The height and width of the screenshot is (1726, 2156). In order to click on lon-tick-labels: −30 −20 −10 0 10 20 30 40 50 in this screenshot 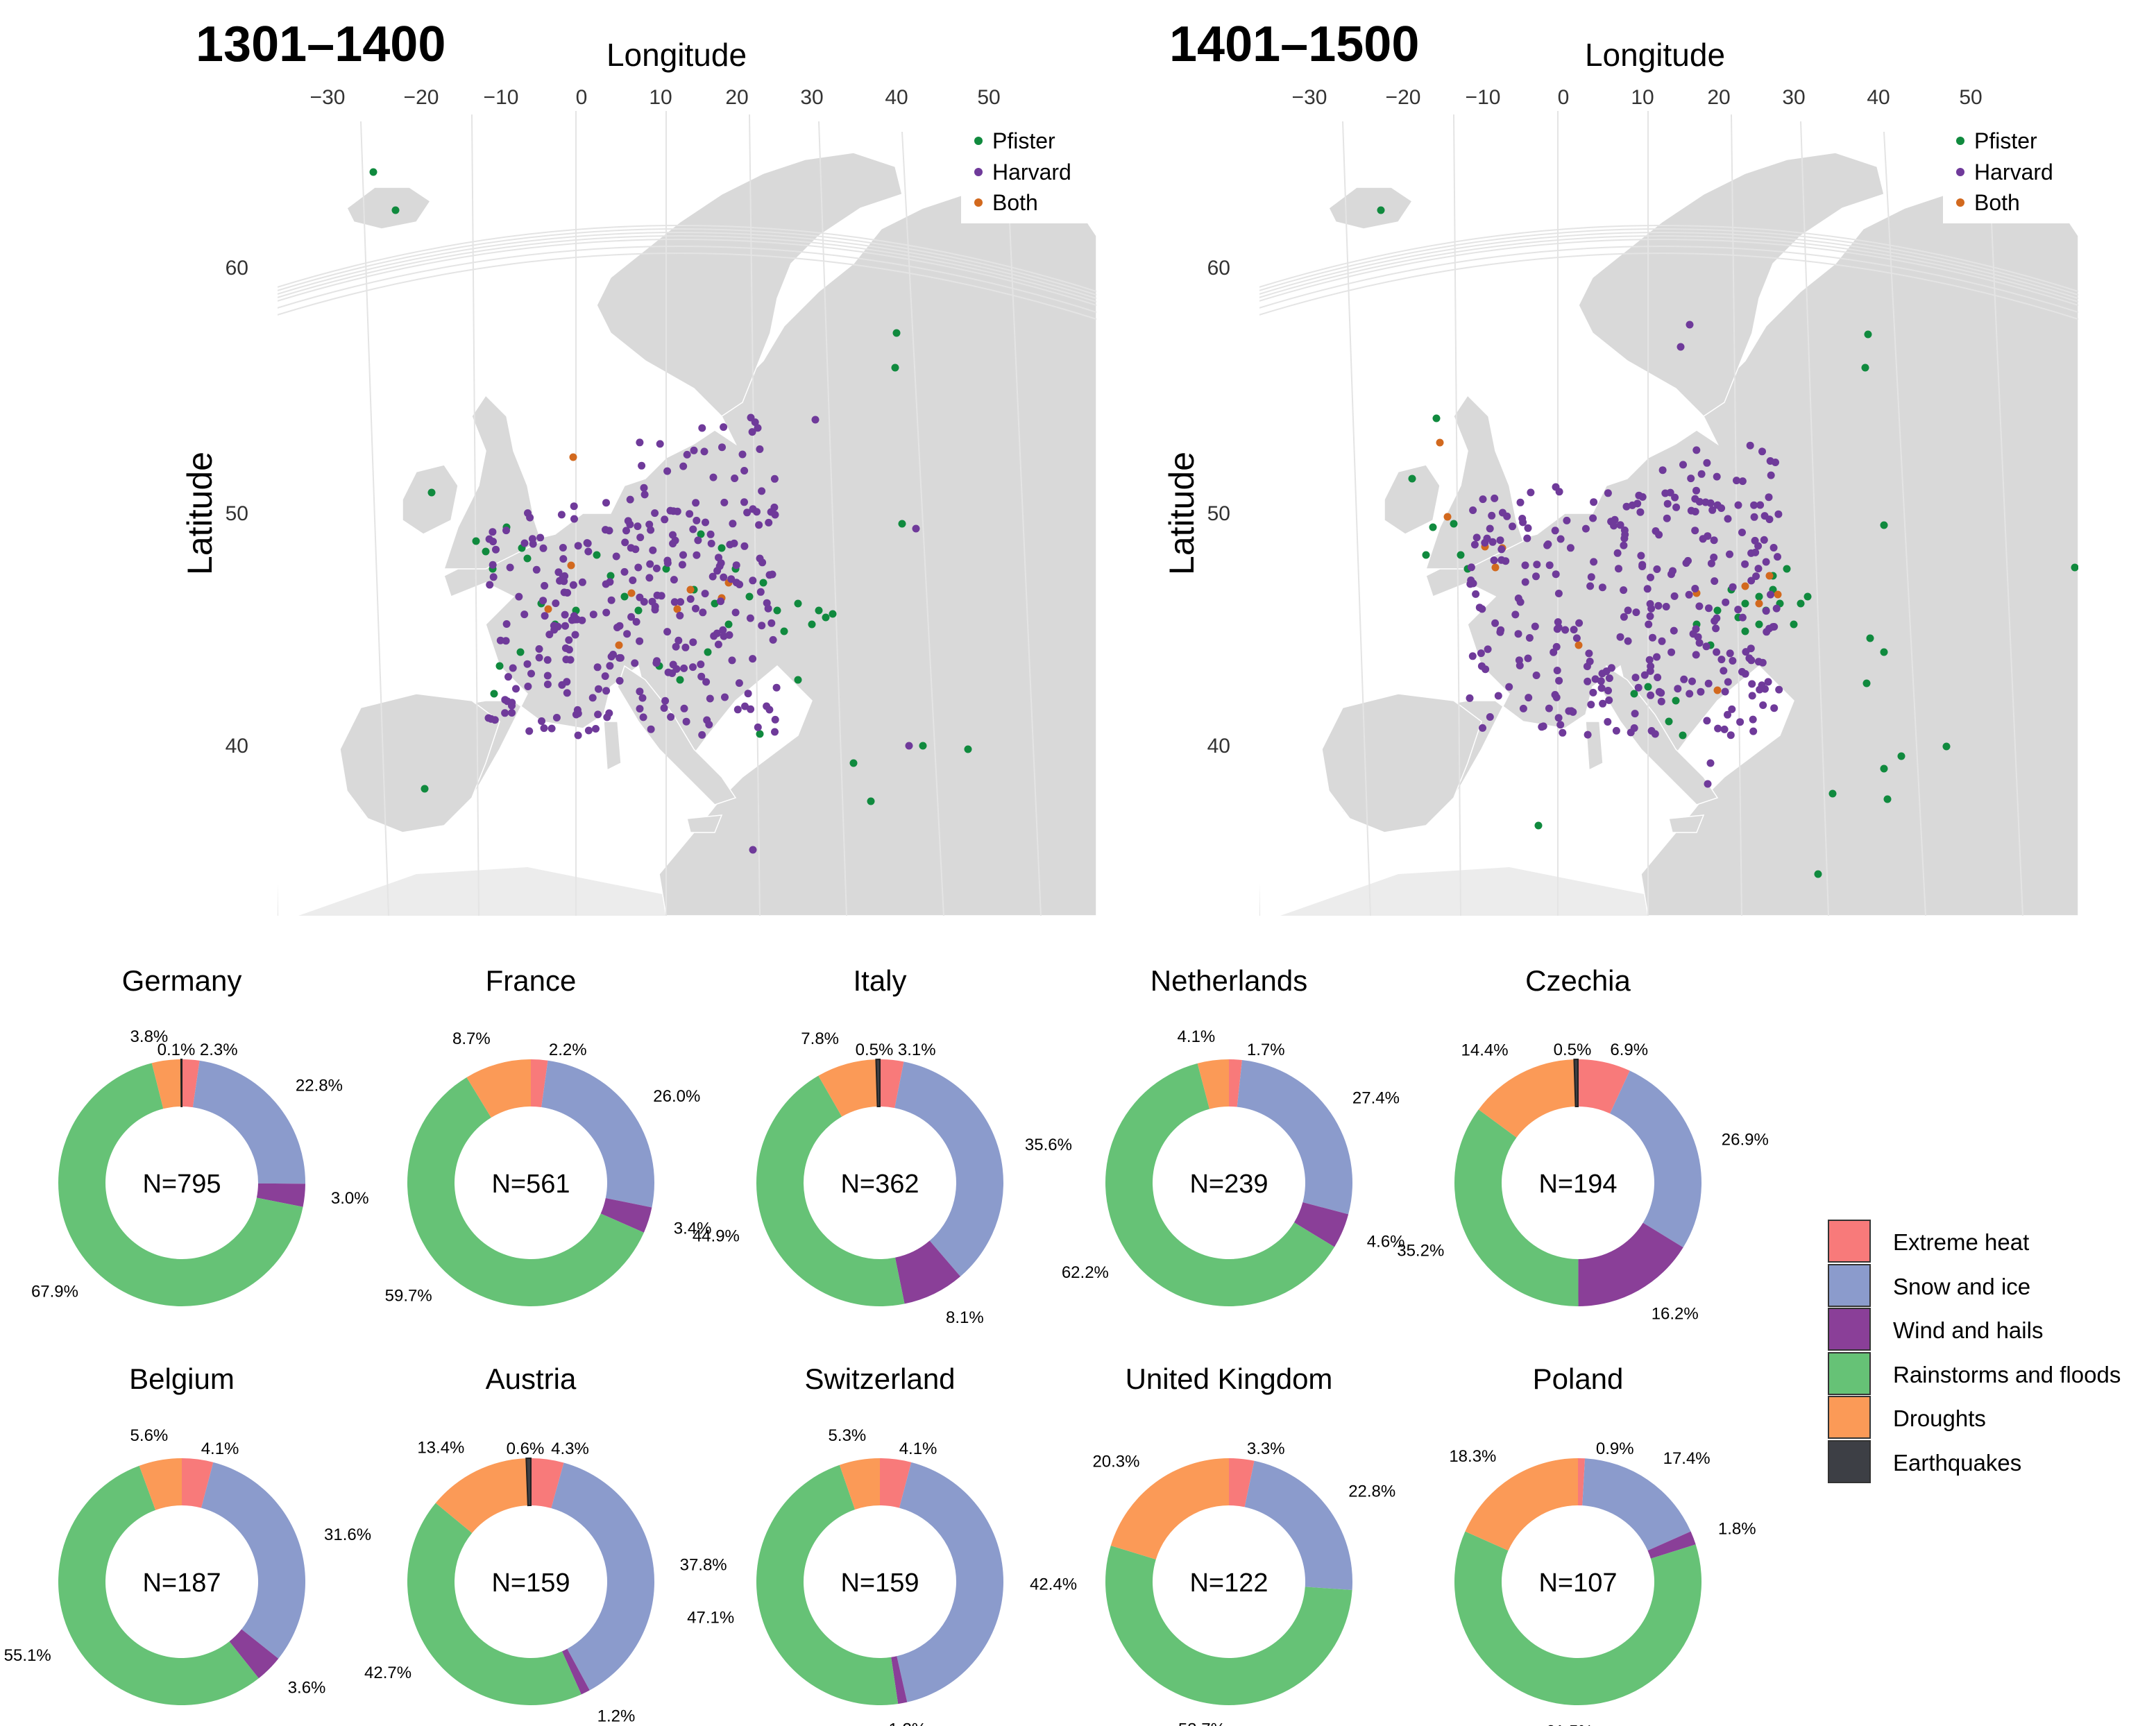, I will do `click(655, 97)`.